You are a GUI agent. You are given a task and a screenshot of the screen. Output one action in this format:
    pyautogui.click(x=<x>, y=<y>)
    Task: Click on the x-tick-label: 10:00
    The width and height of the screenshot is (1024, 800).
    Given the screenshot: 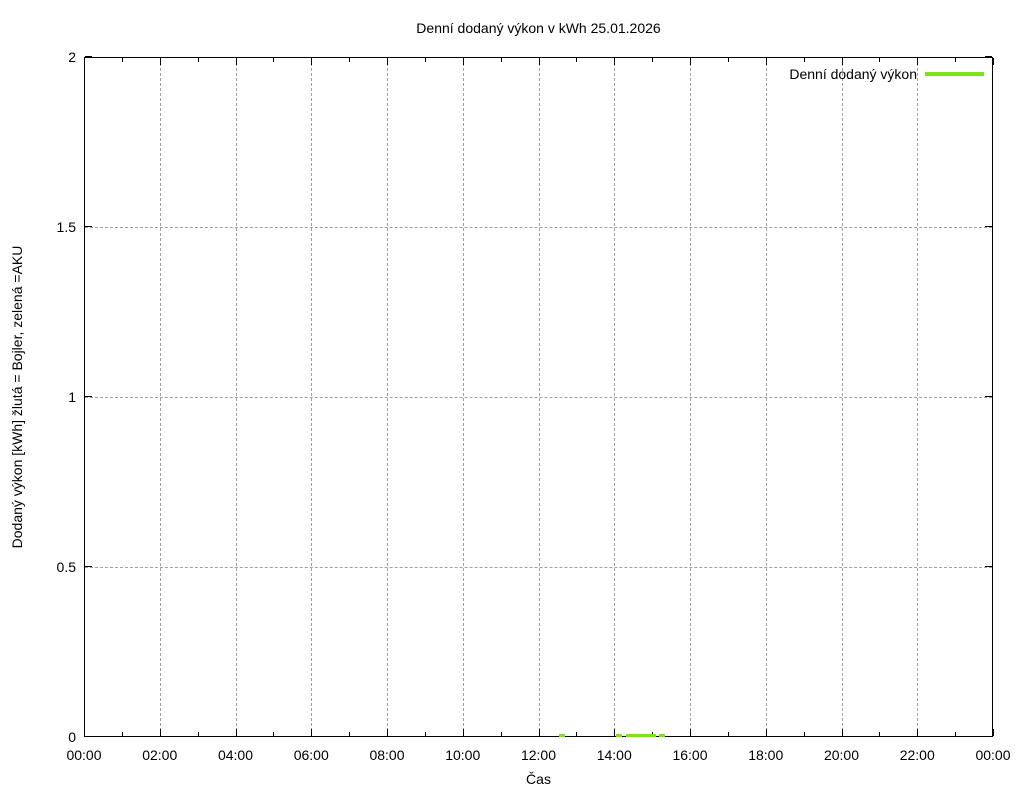 What is the action you would take?
    pyautogui.click(x=463, y=755)
    